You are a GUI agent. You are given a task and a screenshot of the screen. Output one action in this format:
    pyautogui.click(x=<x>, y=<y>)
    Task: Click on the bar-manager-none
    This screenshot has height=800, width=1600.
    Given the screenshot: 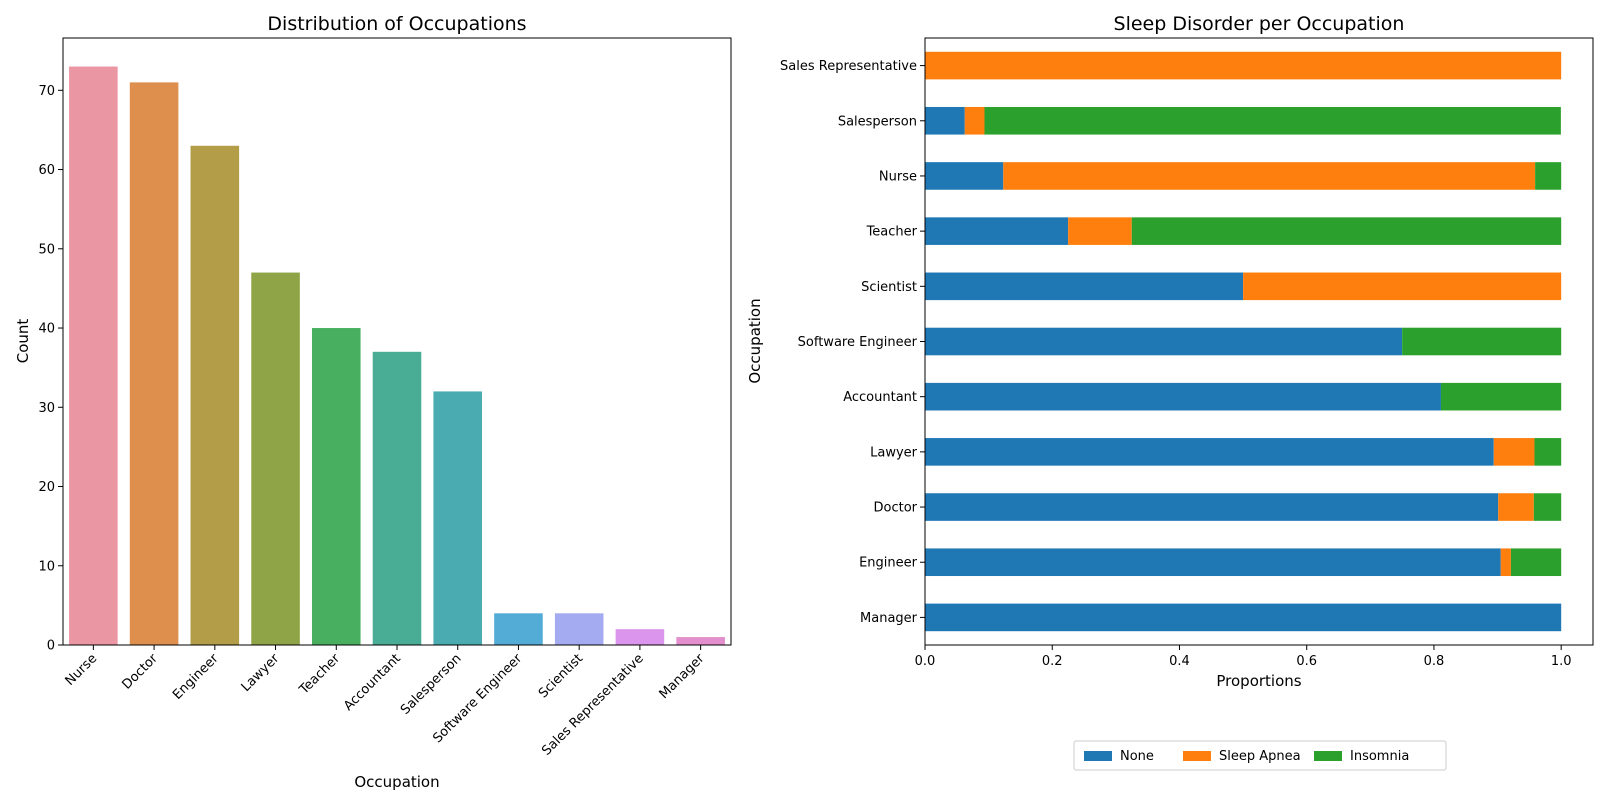 What is the action you would take?
    pyautogui.click(x=1243, y=617)
    